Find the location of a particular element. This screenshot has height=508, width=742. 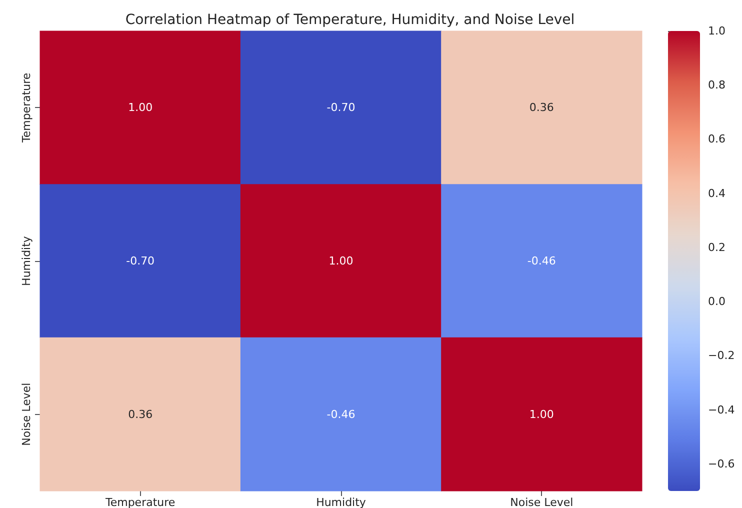

x-tick-label: Temperature is located at coordinates (140, 502).